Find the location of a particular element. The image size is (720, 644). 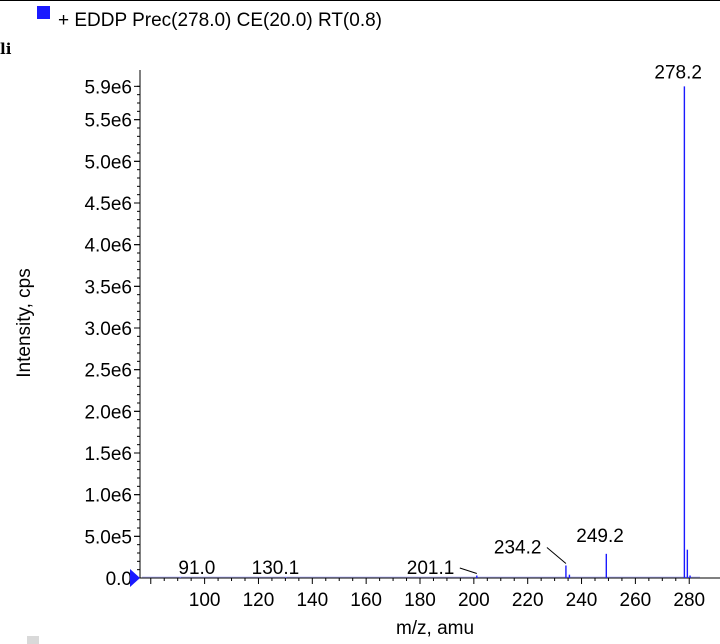

x-tick-label: 100 is located at coordinates (205, 600).